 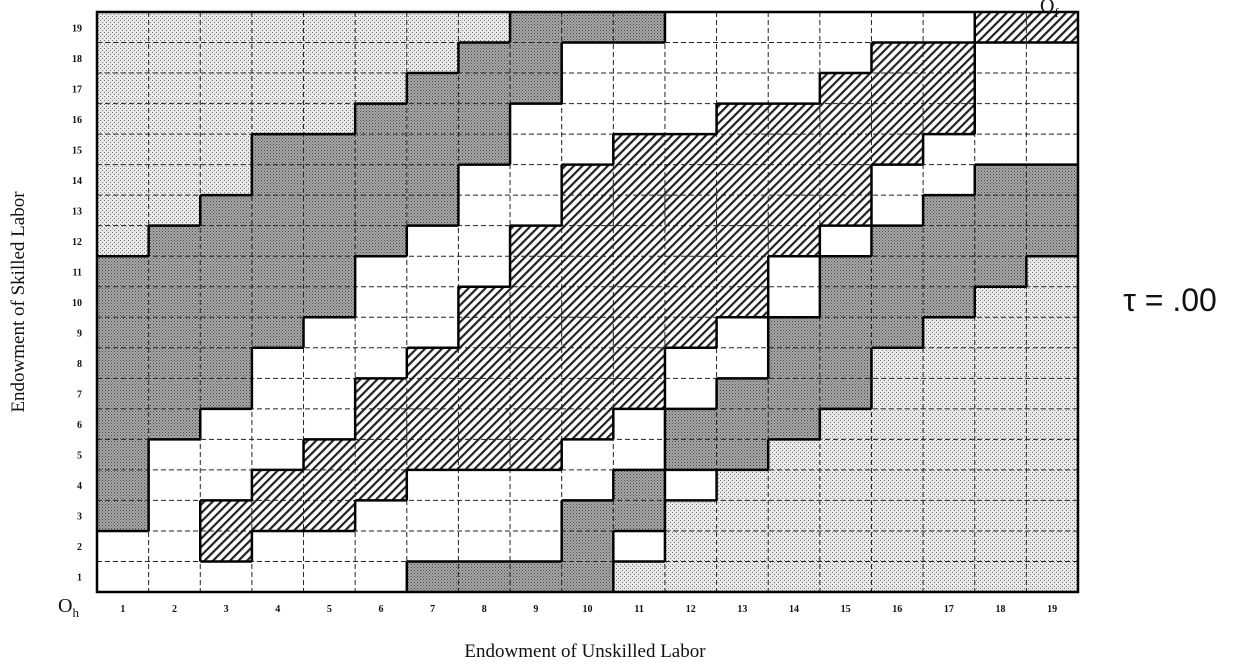 What do you see at coordinates (68, 607) in the screenshot?
I see `origin-home: Oh` at bounding box center [68, 607].